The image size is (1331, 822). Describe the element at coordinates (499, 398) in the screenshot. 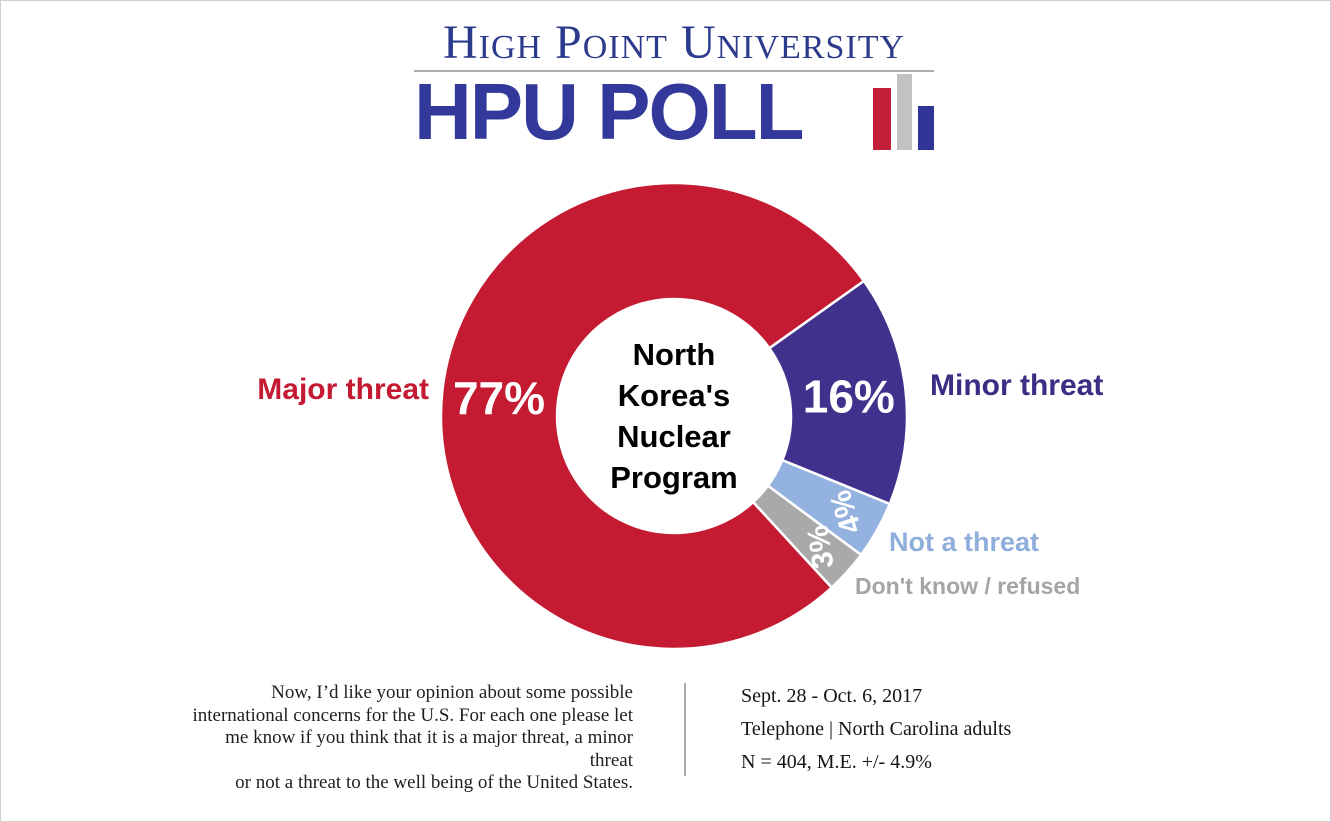

I see `value-label-major-threat: 77%` at that location.